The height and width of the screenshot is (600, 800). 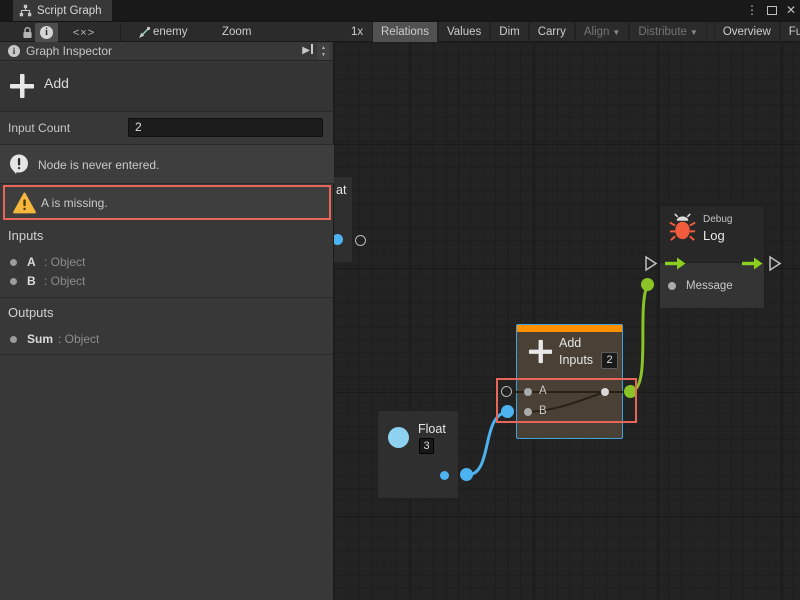 I want to click on warning-message-box: A is missing., so click(x=167, y=202).